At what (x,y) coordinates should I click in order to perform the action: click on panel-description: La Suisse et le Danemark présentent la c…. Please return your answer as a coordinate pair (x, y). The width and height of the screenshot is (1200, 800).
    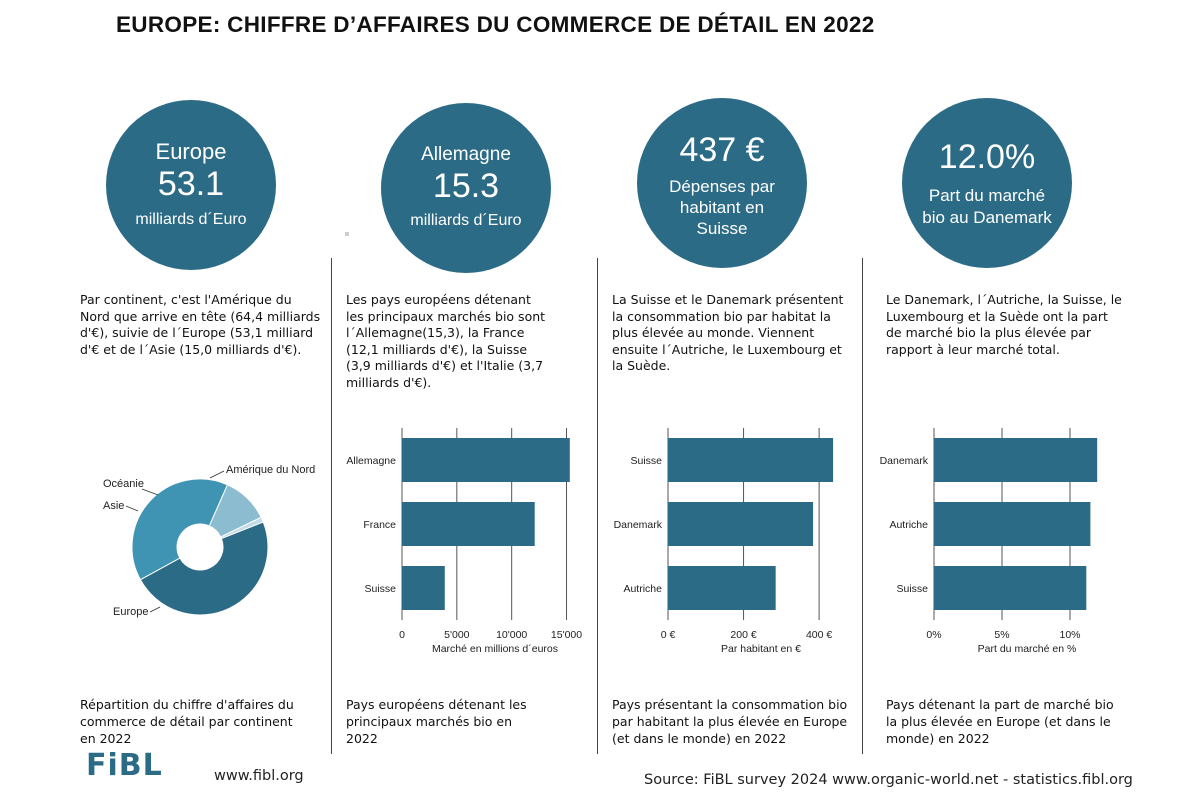
    Looking at the image, I should click on (728, 332).